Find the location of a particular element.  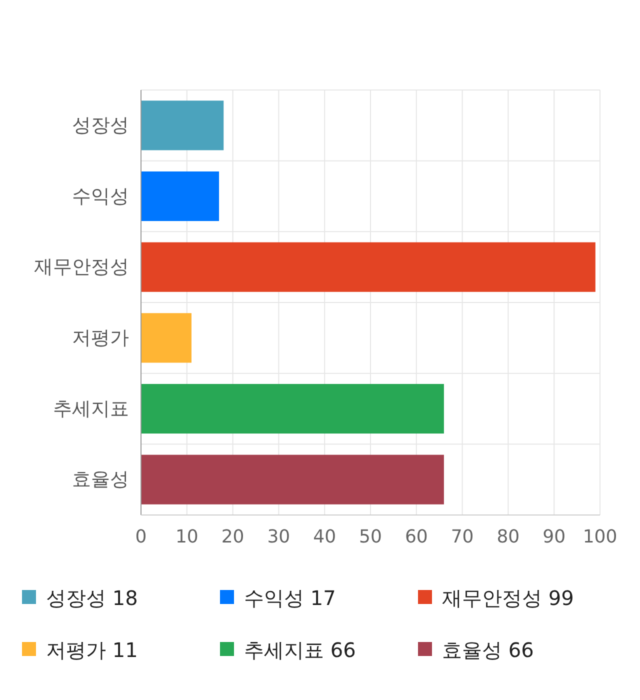

x-tick-label: 50 is located at coordinates (370, 537).